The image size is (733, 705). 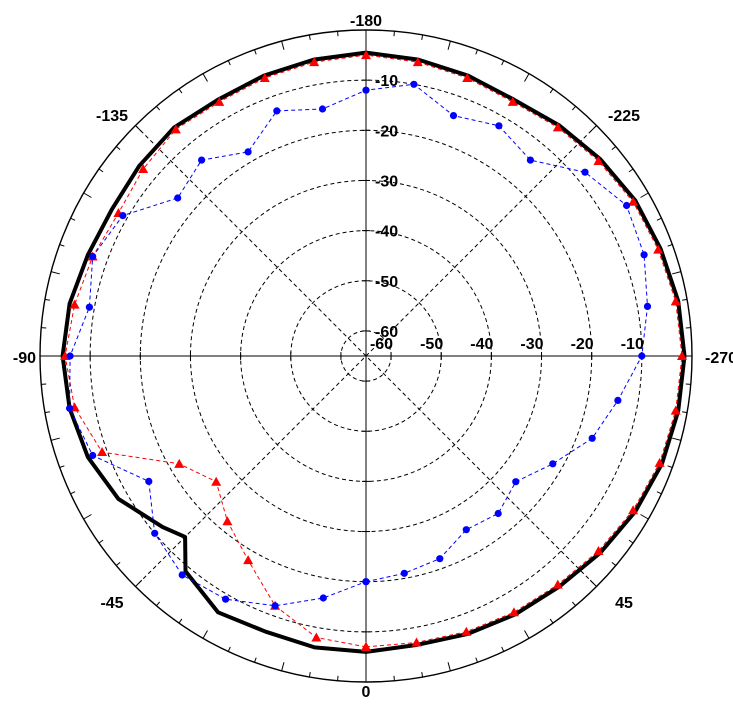 I want to click on radial-label-vertical: -30, so click(x=386, y=181).